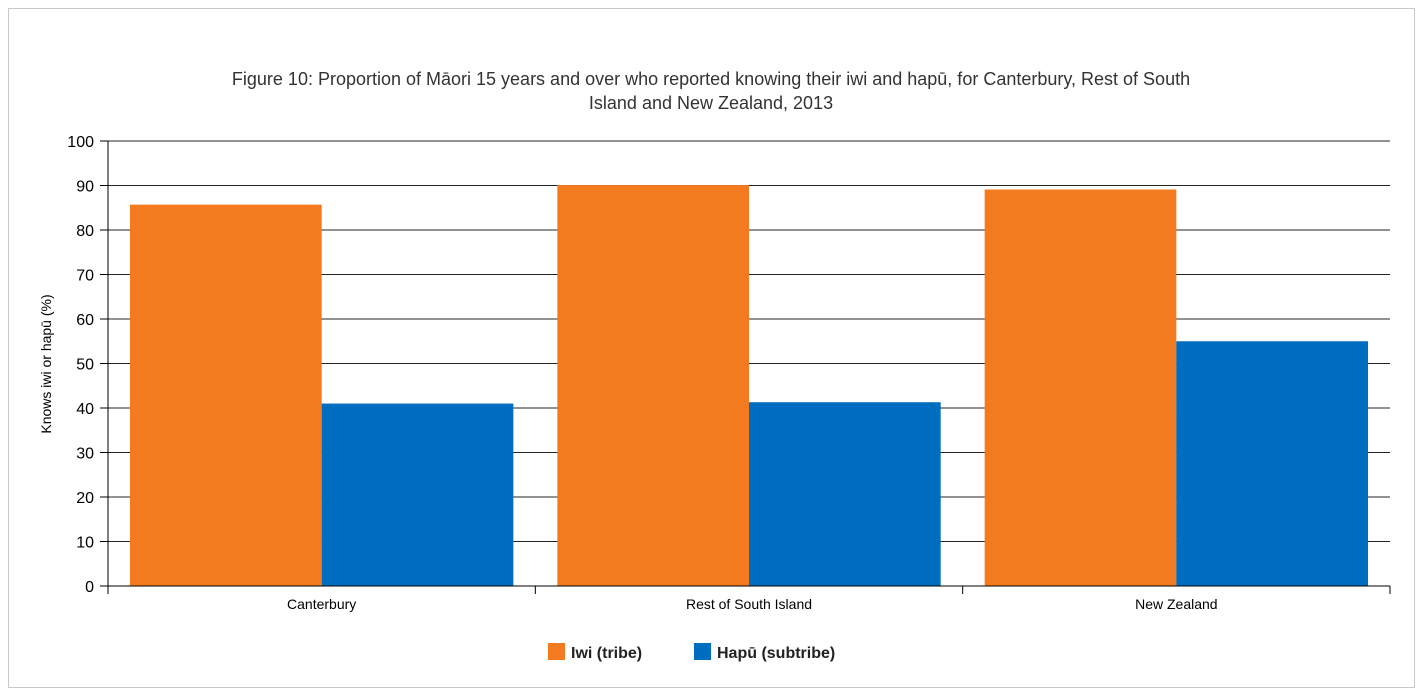 This screenshot has height=691, width=1423. What do you see at coordinates (85, 498) in the screenshot?
I see `y-tick-label-20: 20` at bounding box center [85, 498].